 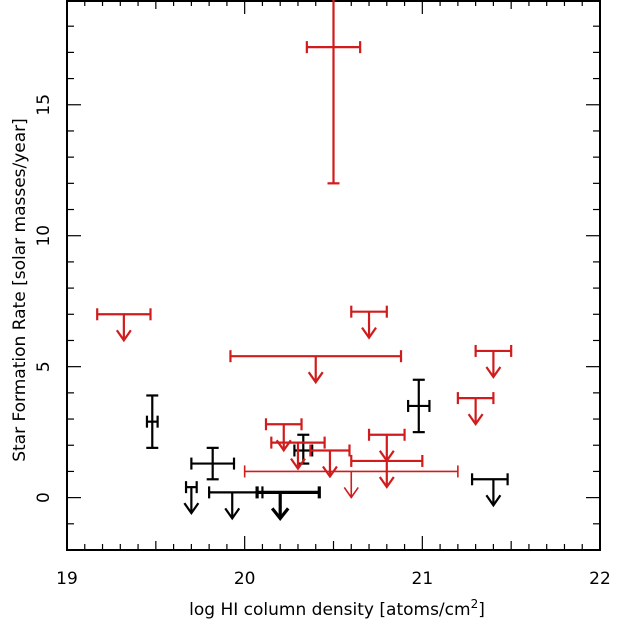 What do you see at coordinates (600, 579) in the screenshot?
I see `x-tick-label: 22` at bounding box center [600, 579].